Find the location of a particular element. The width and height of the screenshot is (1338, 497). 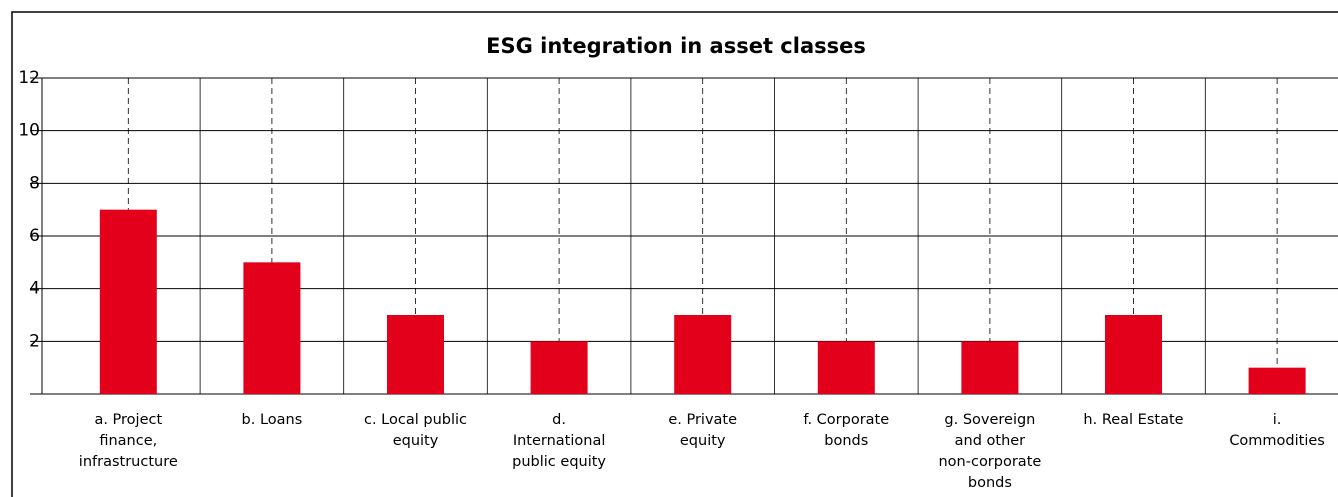

x-tick-label: d. International public equity is located at coordinates (559, 441).